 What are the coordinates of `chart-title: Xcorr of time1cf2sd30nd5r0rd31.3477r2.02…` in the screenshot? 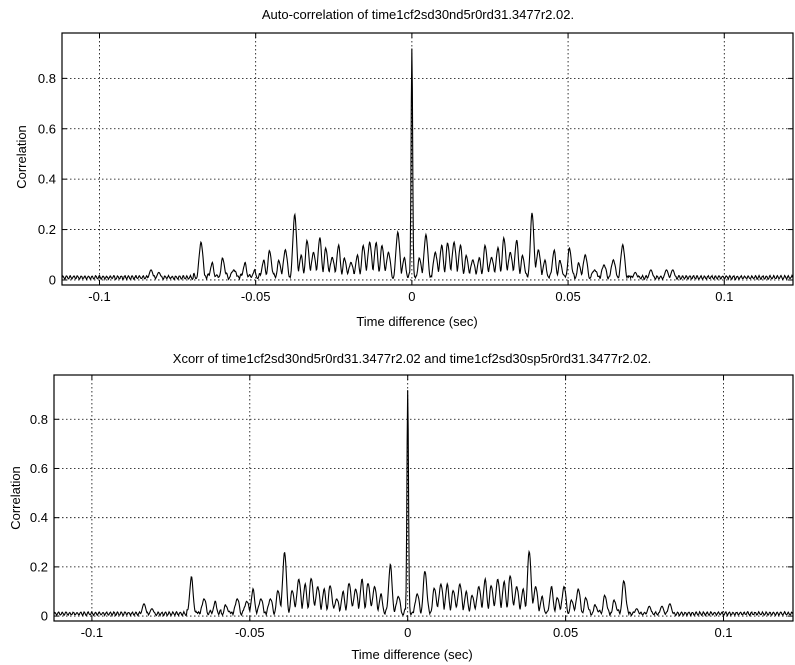 It's located at (412, 358).